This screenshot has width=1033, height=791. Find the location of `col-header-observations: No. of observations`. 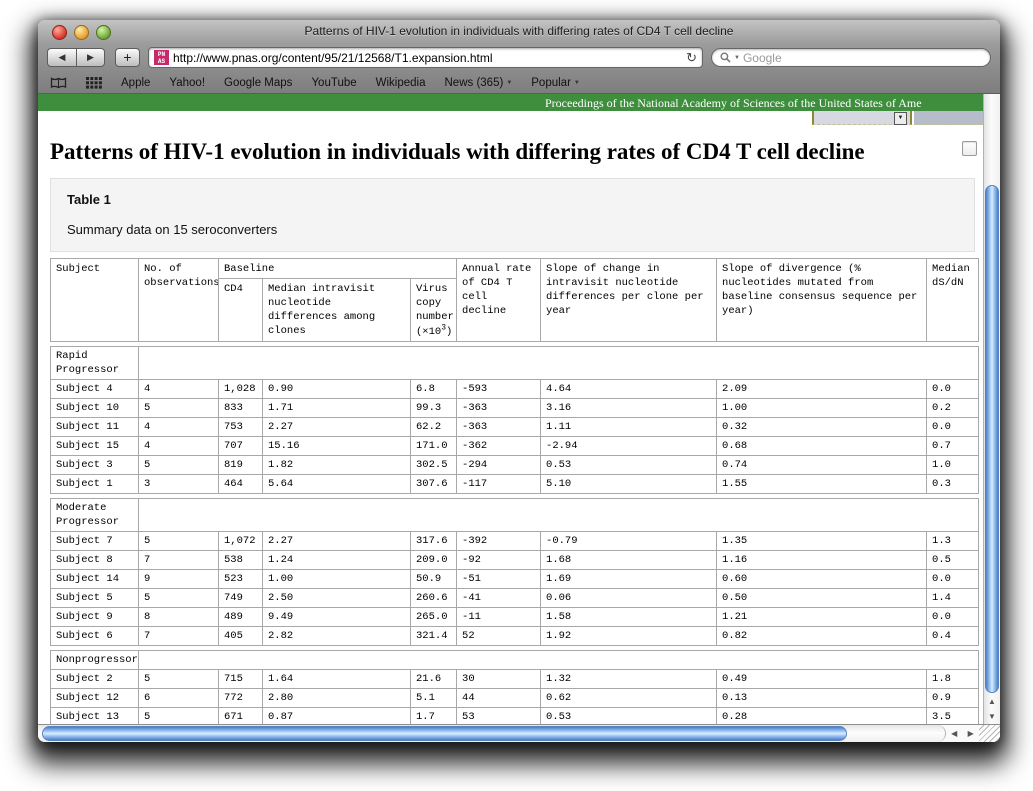

col-header-observations: No. of observations is located at coordinates (178, 300).